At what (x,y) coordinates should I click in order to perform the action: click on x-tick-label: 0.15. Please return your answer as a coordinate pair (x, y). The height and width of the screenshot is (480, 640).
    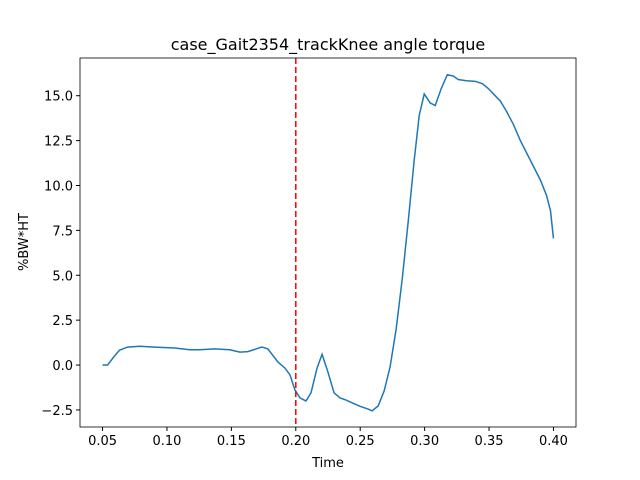
    Looking at the image, I should click on (231, 441).